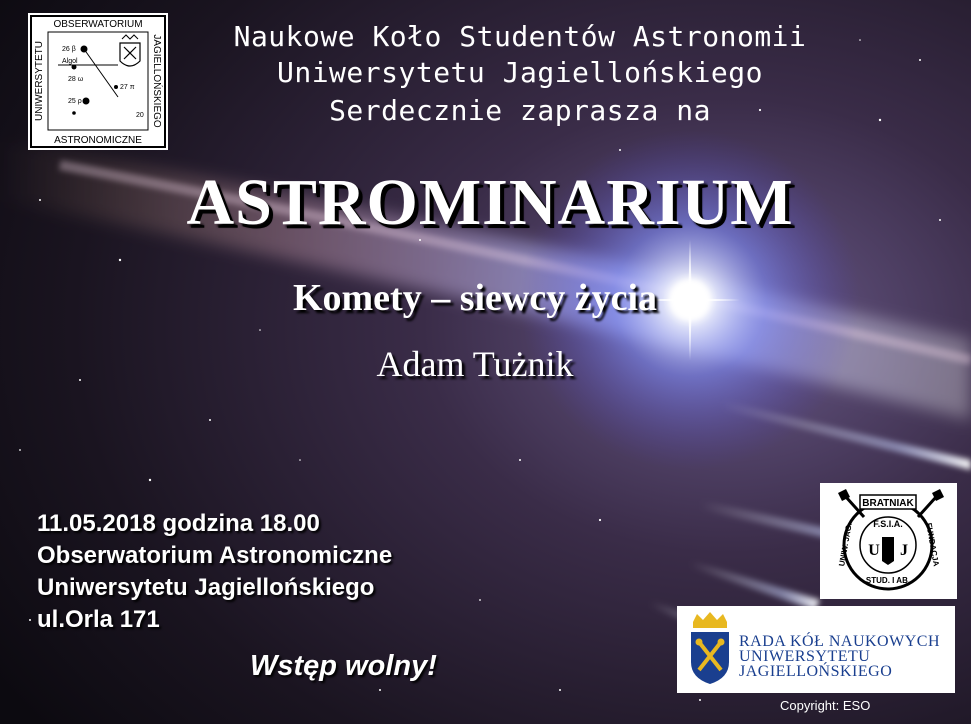 The image size is (971, 724). What do you see at coordinates (888, 524) in the screenshot?
I see `fsia-center: F.S.I.A.` at bounding box center [888, 524].